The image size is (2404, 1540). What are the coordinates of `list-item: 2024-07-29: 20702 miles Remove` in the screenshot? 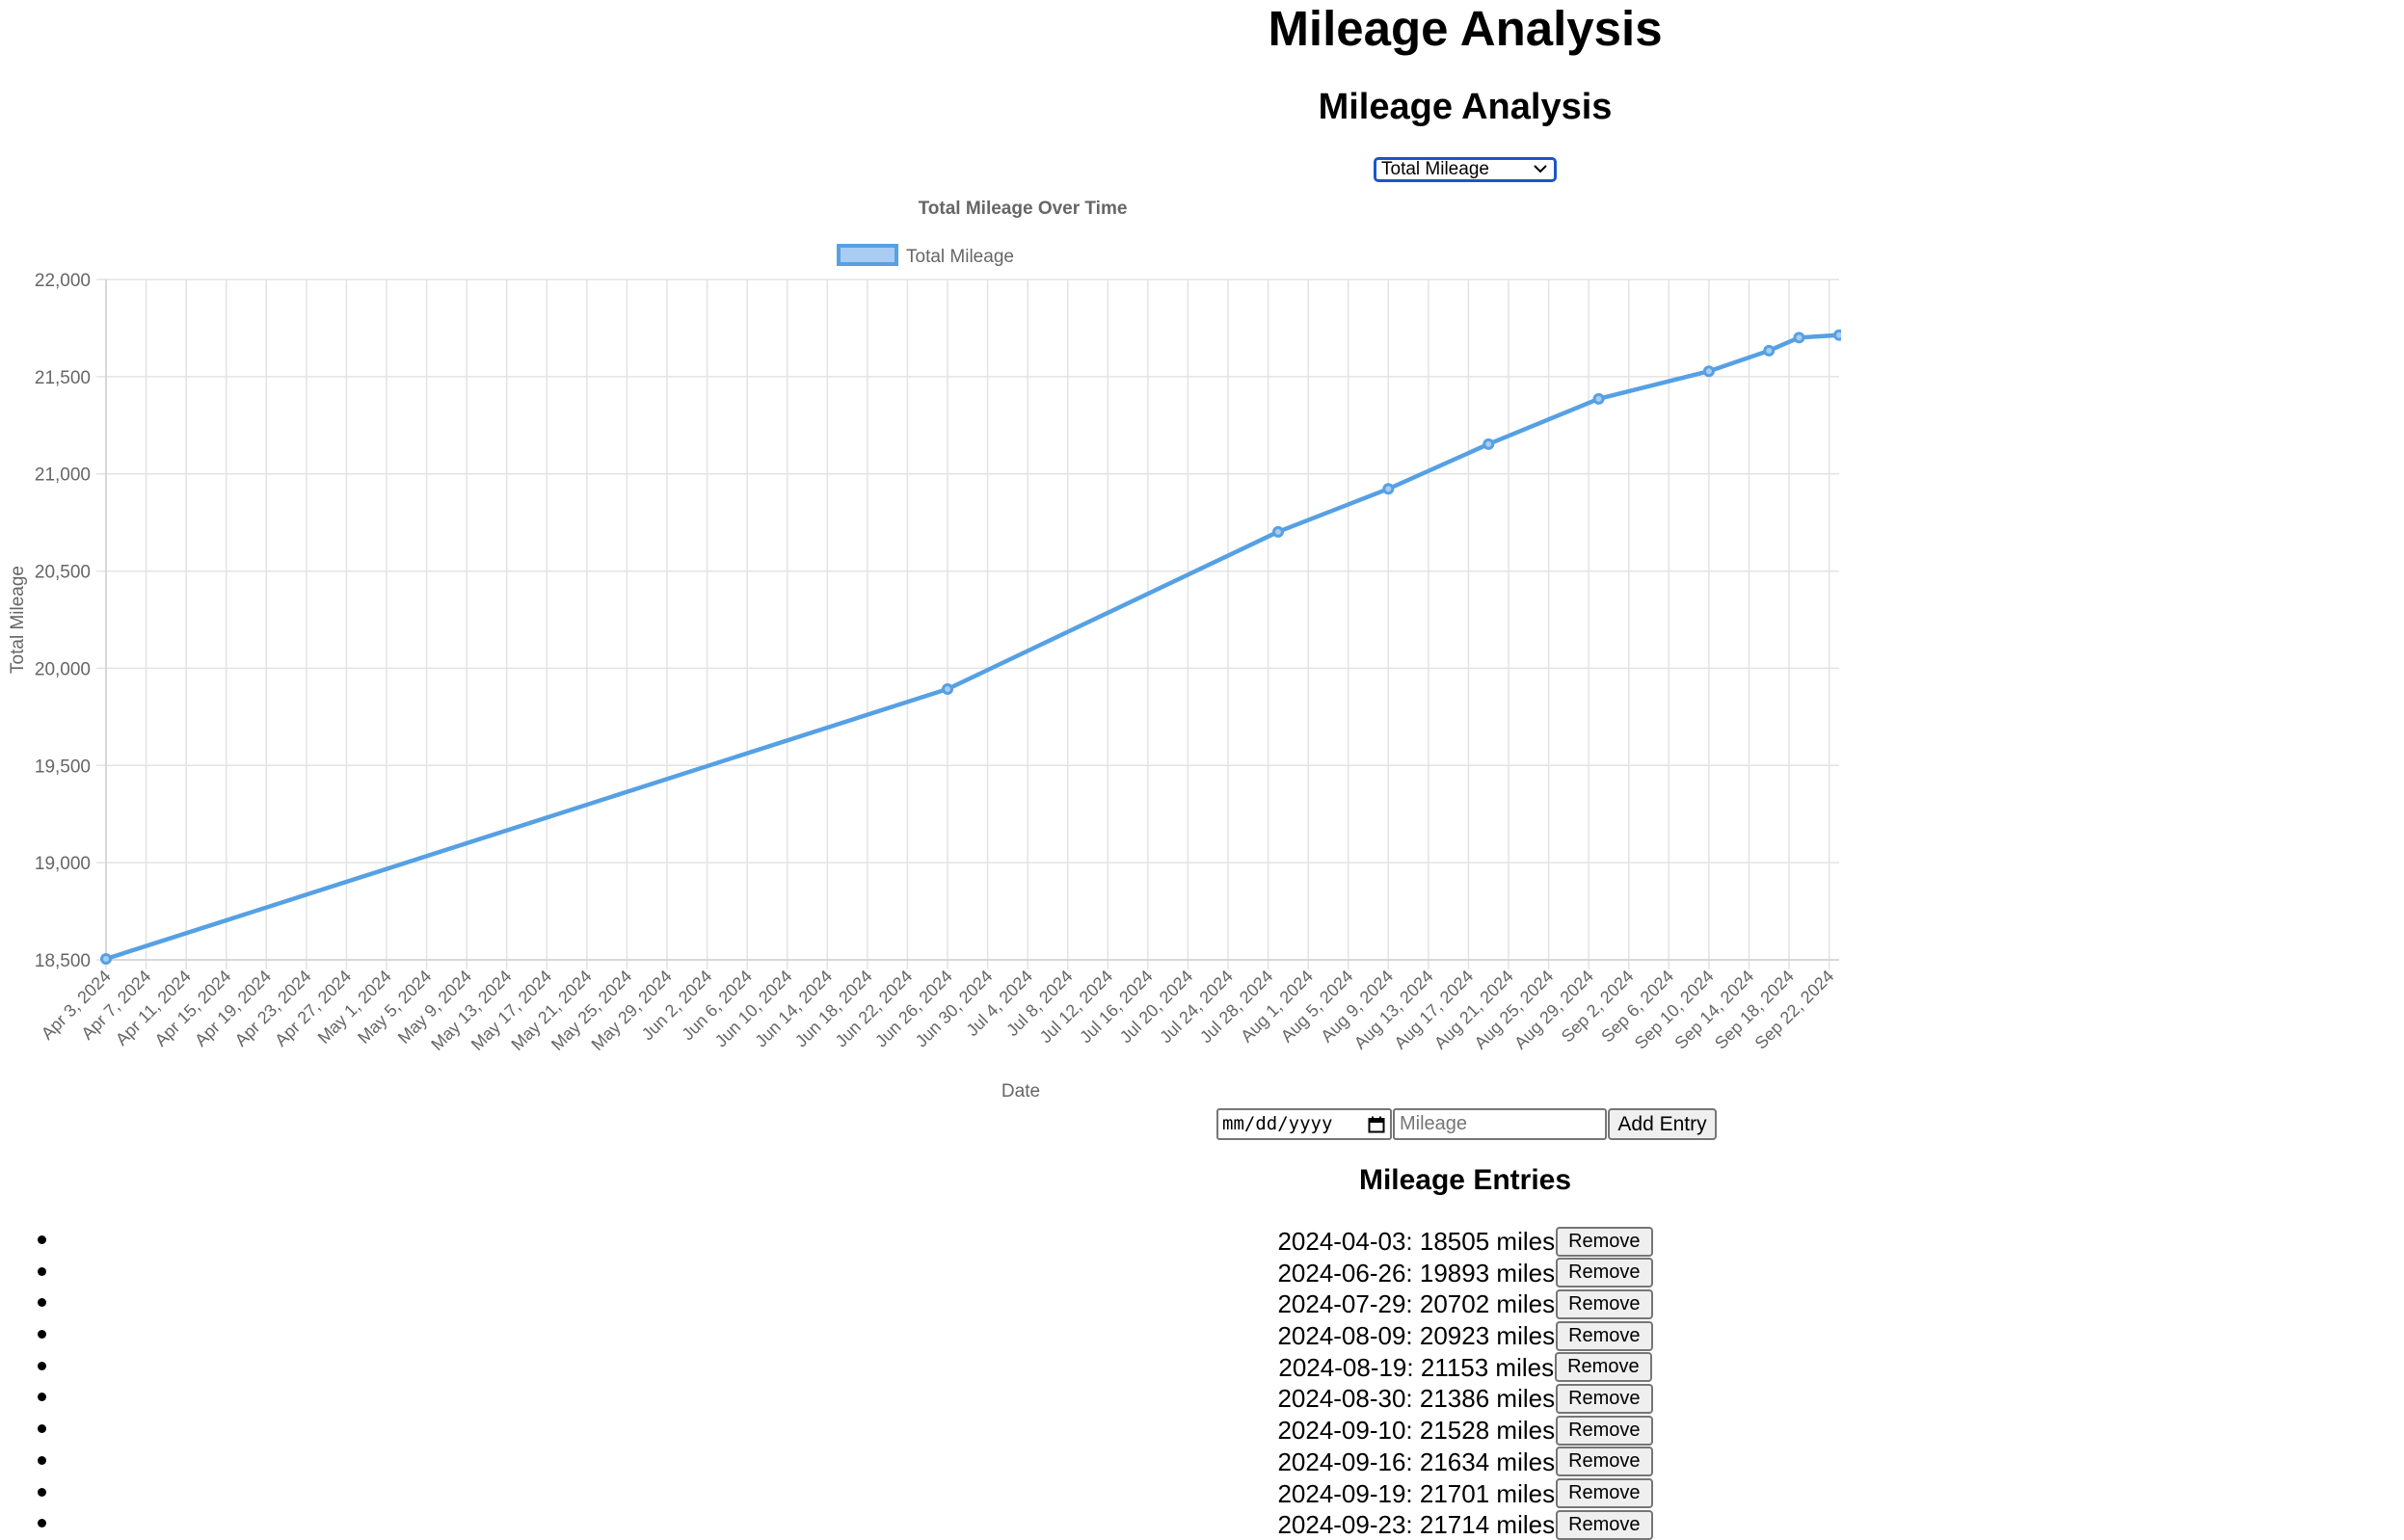 It's located at (1202, 1303).